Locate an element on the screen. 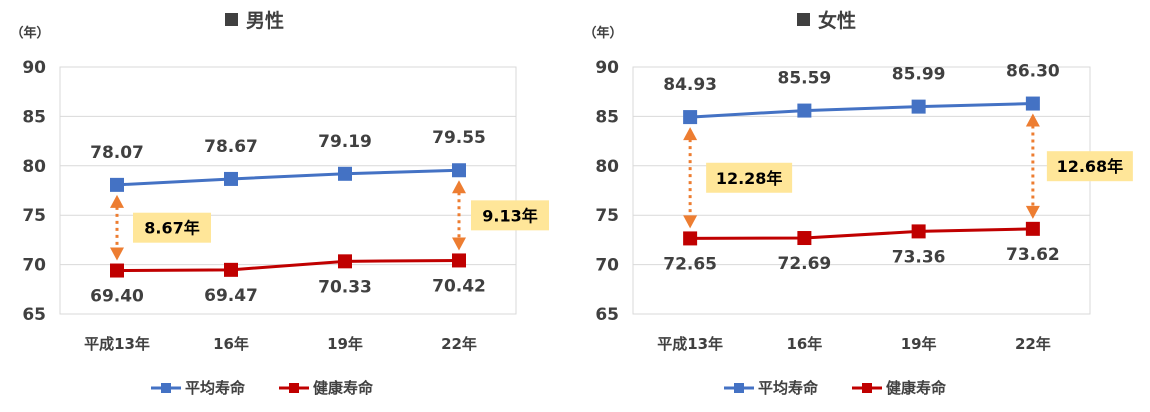  gap-annotation: 12.68年 is located at coordinates (1079, 166).